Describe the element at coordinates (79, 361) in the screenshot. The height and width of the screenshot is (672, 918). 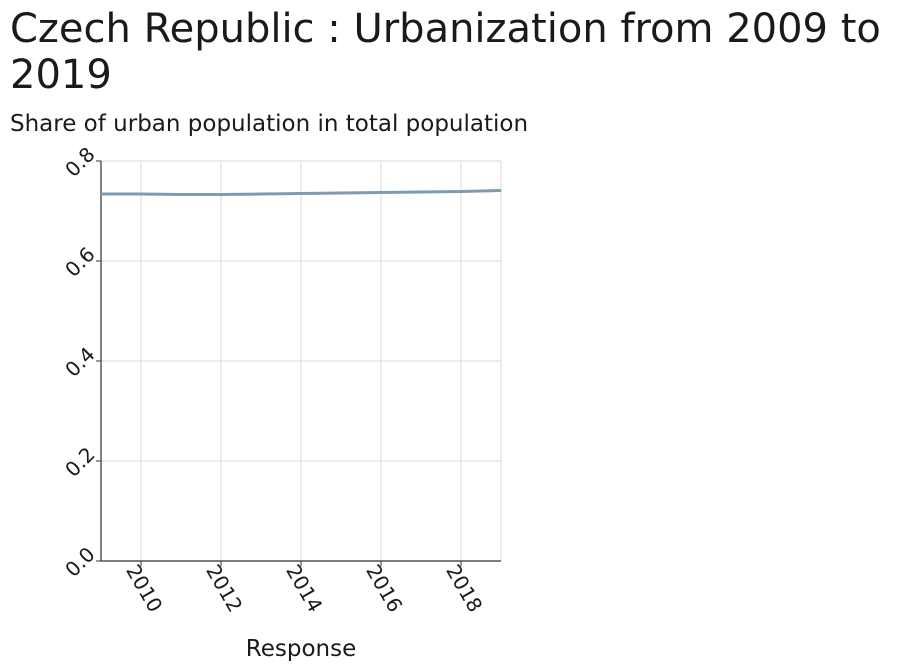
I see `y-tick-label: 0.4` at that location.